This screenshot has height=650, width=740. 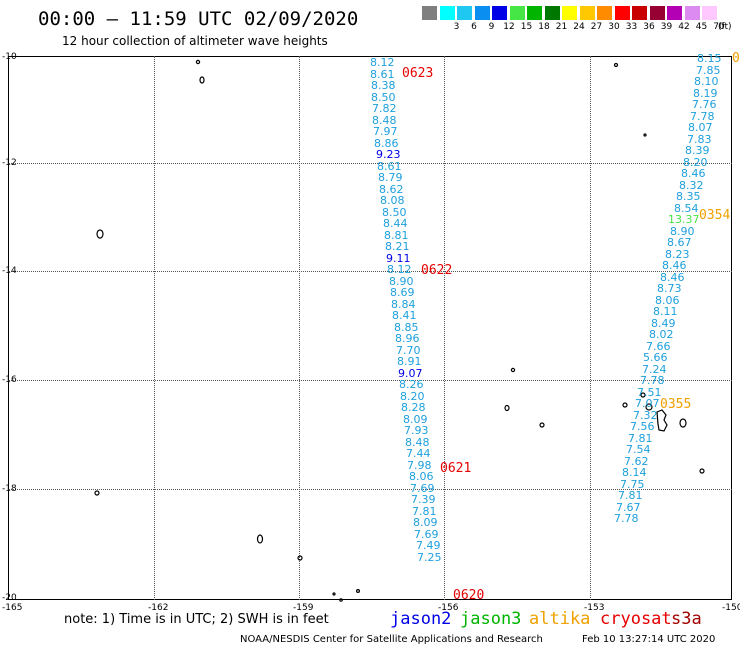 What do you see at coordinates (688, 196) in the screenshot?
I see `wave-height-value: 8.35` at bounding box center [688, 196].